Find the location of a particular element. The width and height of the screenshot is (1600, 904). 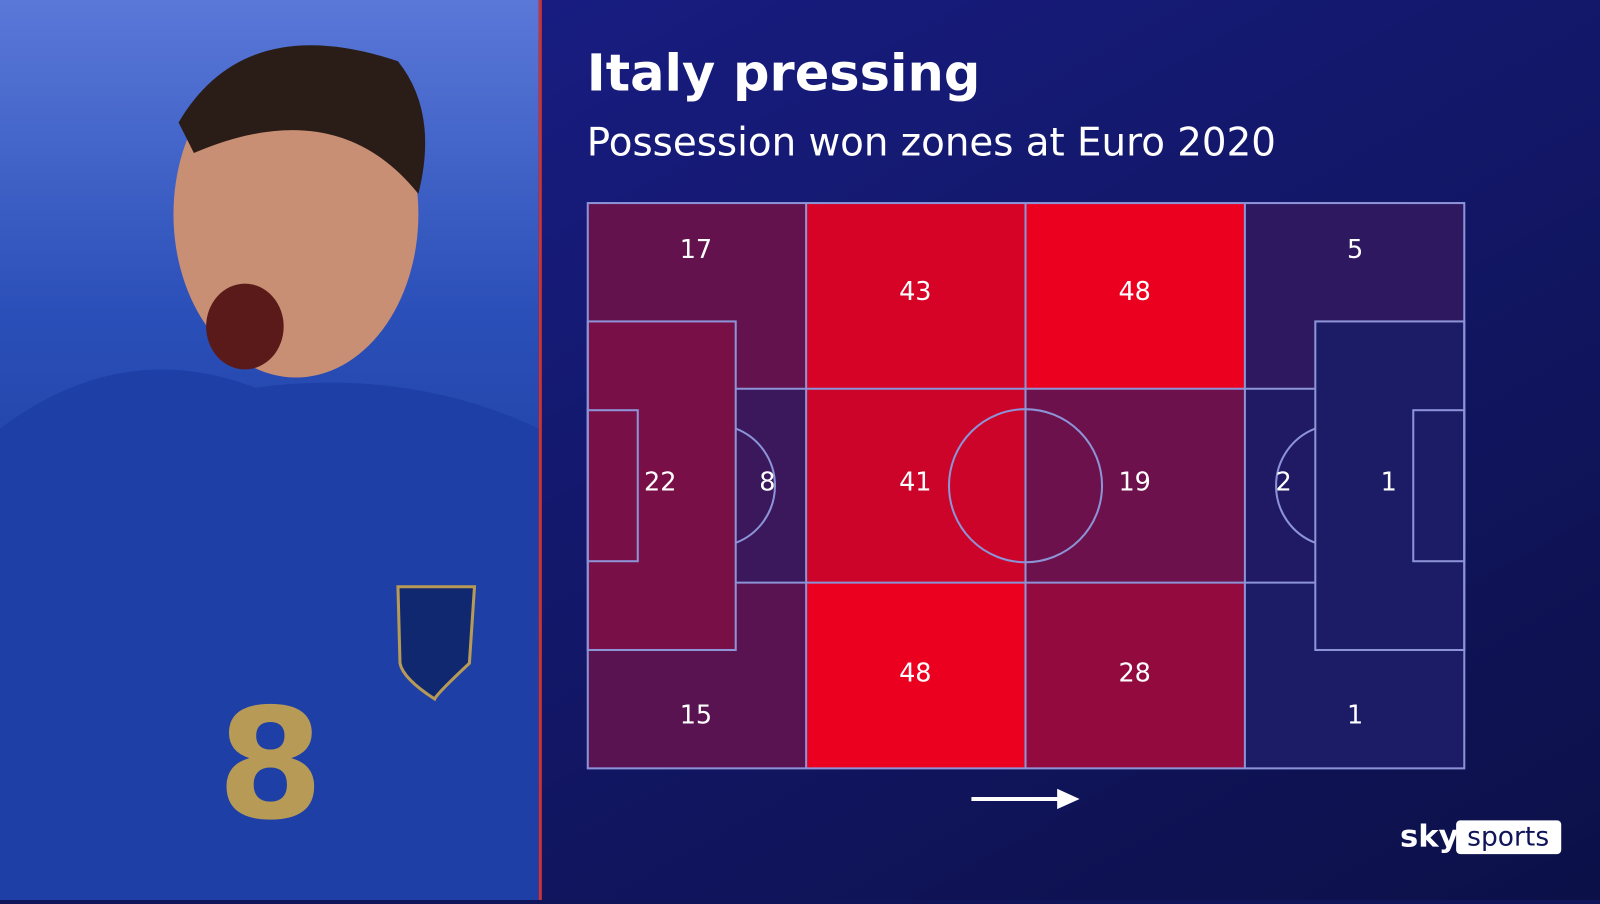

zone-label: 19 is located at coordinates (1134, 483).